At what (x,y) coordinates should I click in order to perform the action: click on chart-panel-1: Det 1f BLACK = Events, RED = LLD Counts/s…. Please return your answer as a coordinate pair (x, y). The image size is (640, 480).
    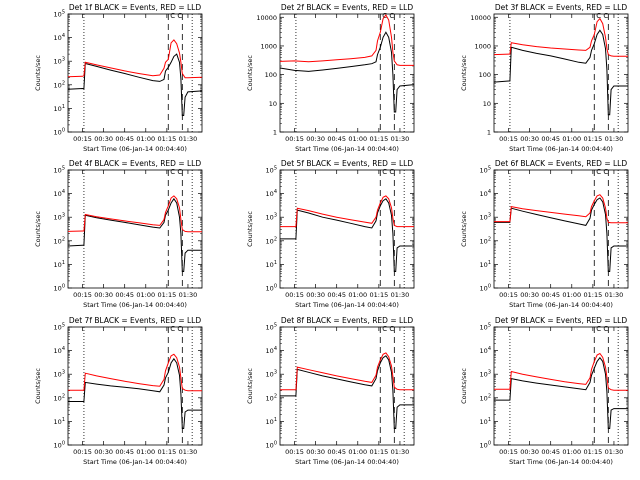
    Looking at the image, I should click on (118, 78).